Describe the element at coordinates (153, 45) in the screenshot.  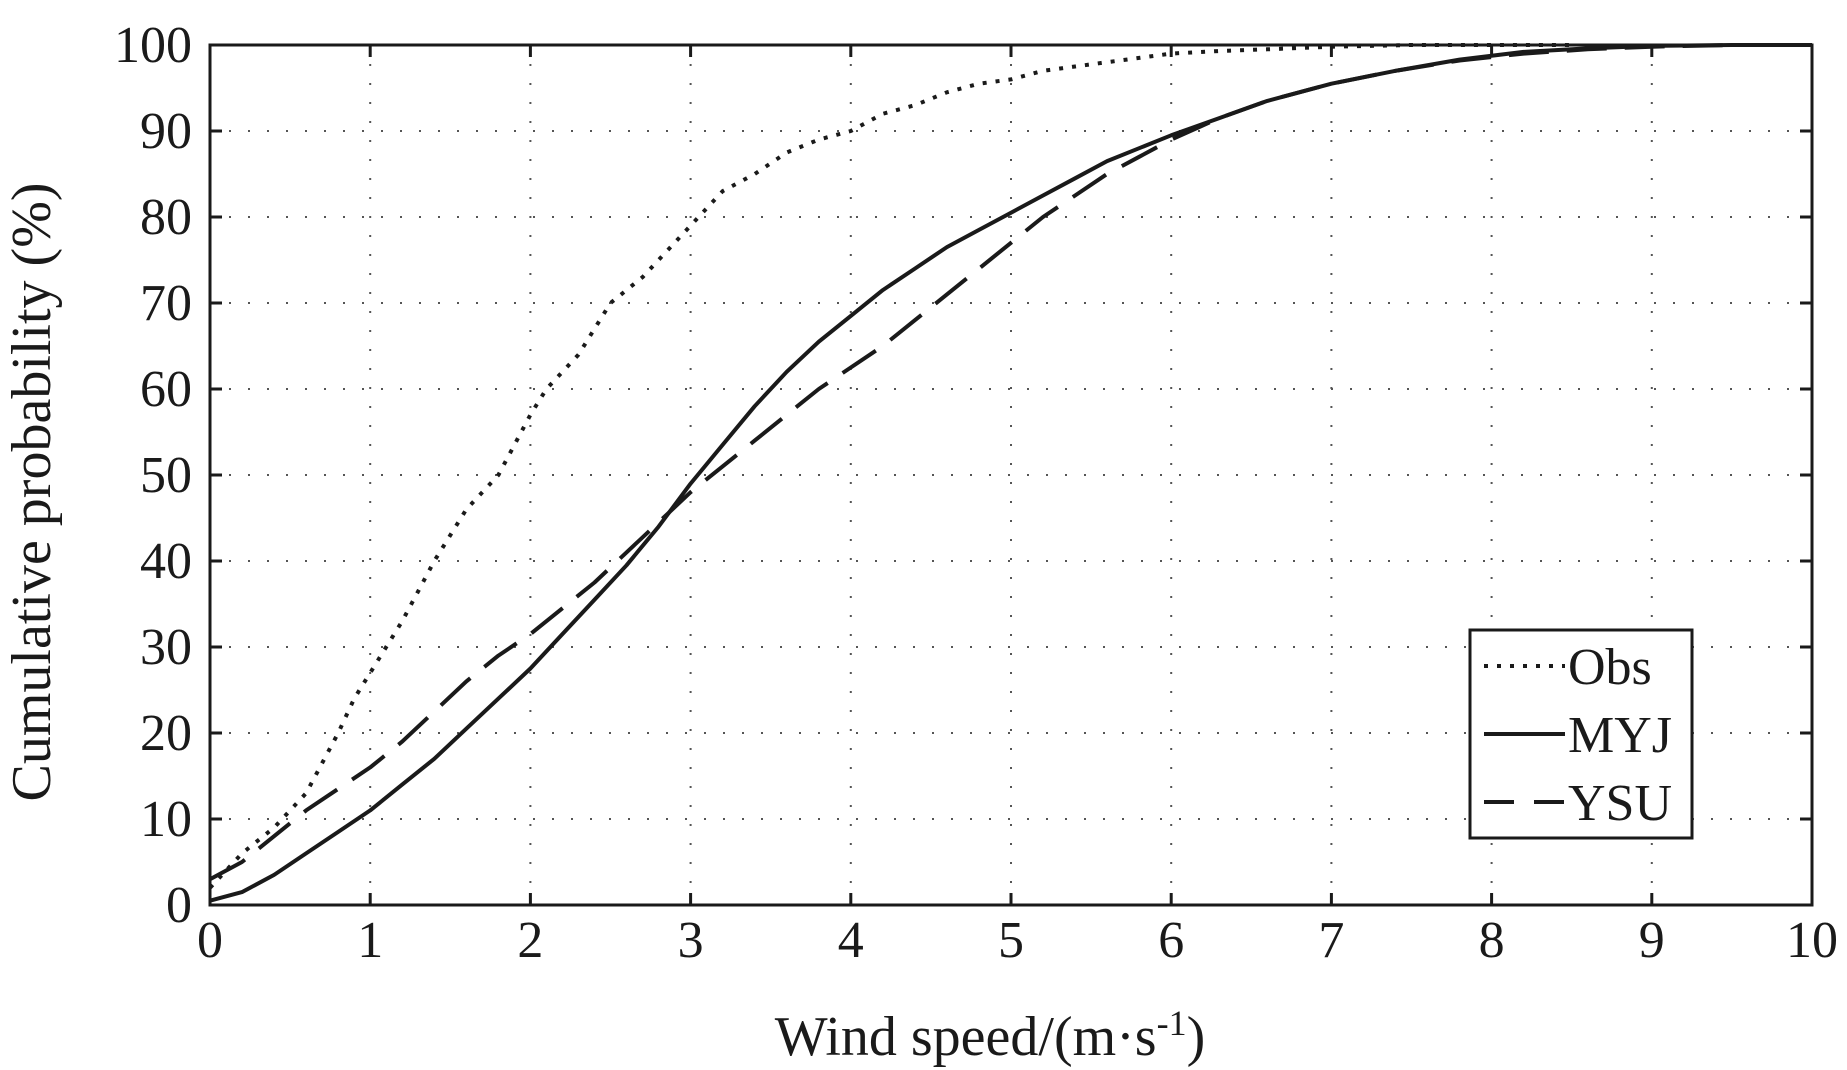
I see `y-tick-label: 100` at that location.